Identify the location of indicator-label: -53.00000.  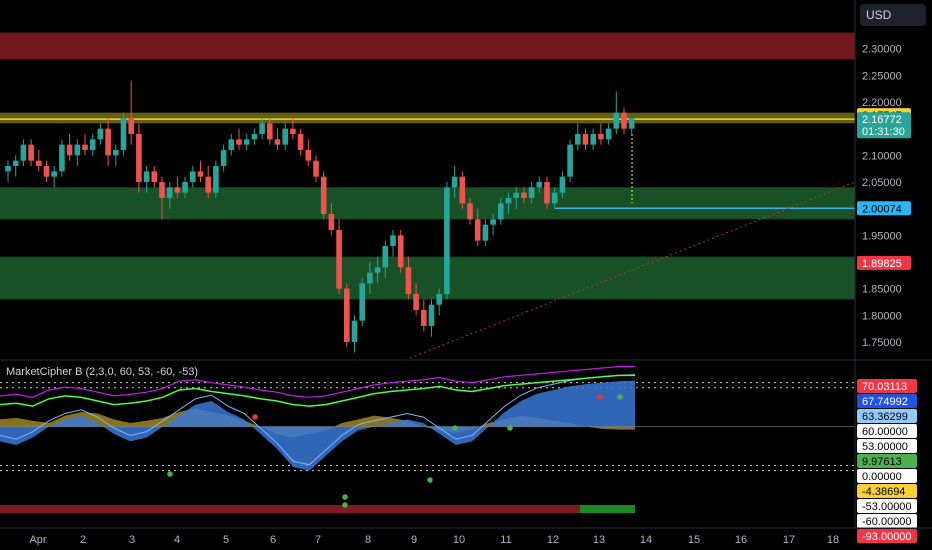
(887, 507).